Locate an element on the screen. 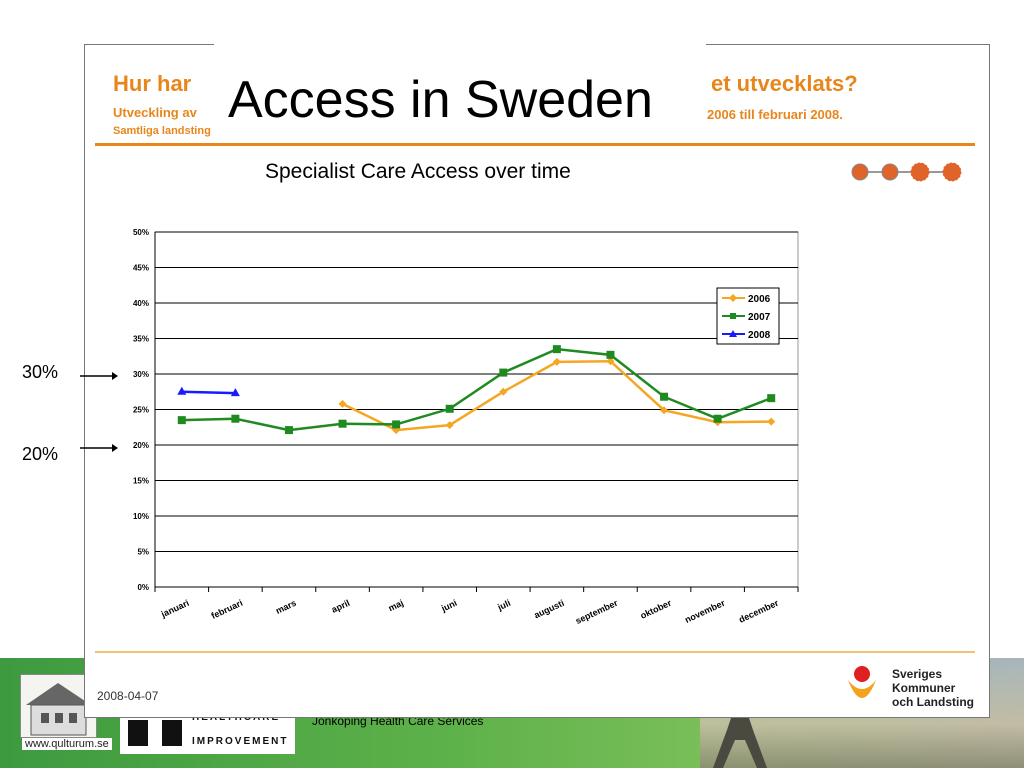  x-tick-label: november is located at coordinates (705, 611).